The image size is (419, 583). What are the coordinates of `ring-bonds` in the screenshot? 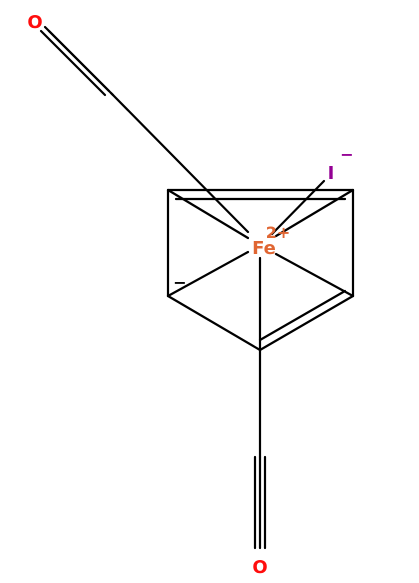 It's located at (260, 270).